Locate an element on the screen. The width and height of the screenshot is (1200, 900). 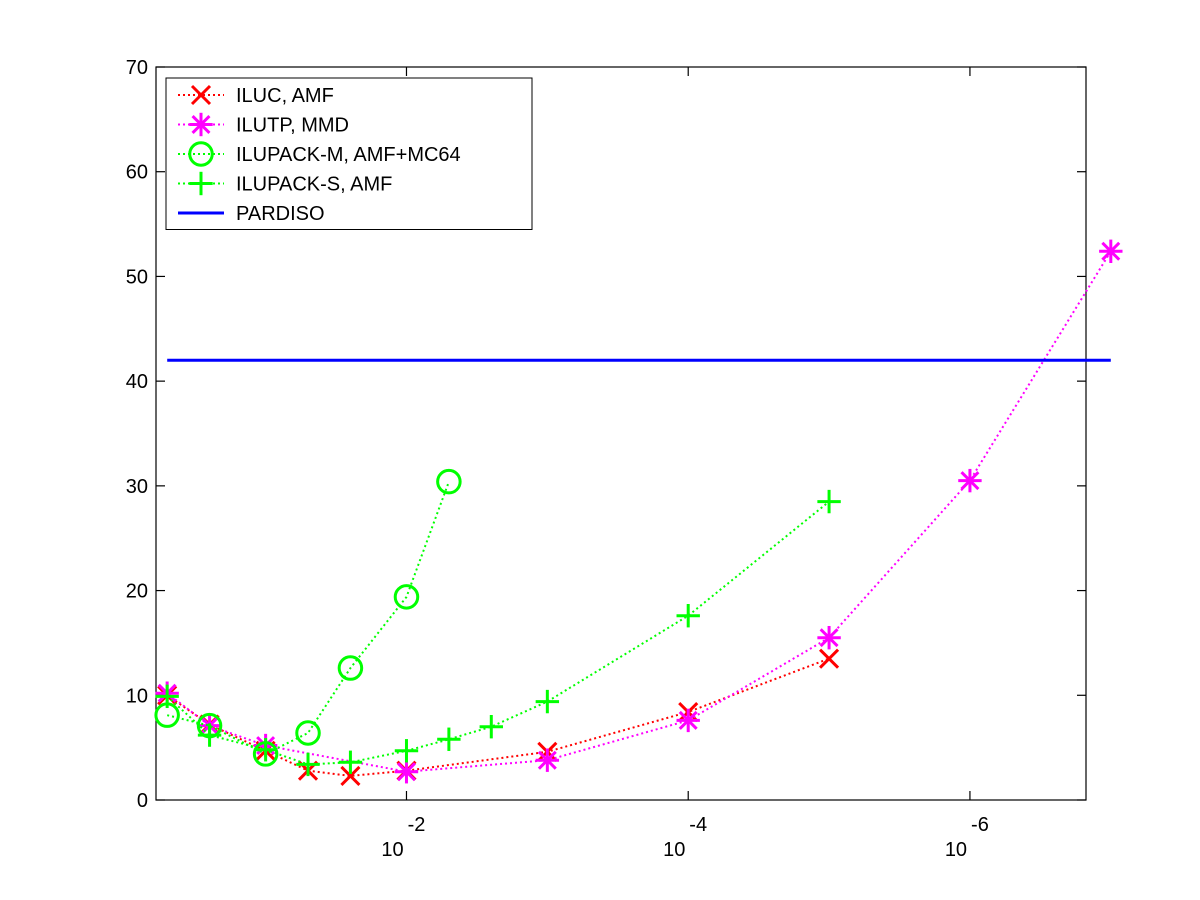
legend-label: ILUTP, MMD is located at coordinates (292, 126).